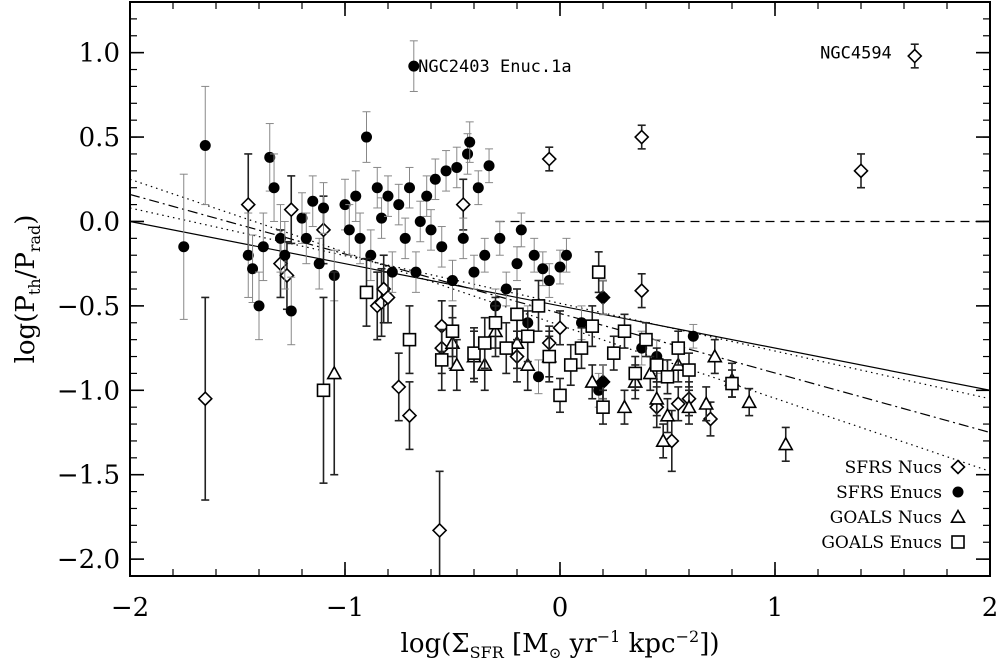 This screenshot has width=1000, height=663. I want to click on series-goals-enucs, so click(527, 367).